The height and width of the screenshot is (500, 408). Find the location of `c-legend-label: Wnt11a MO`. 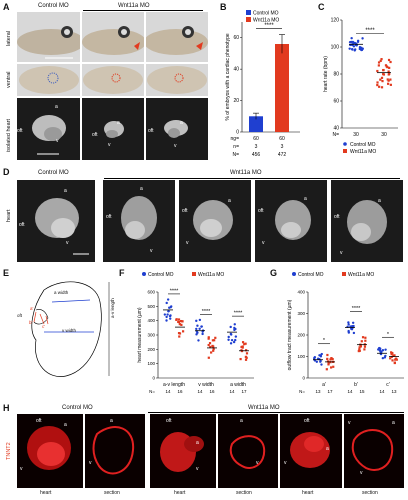

c-legend-label: Wnt11a MO is located at coordinates (363, 152).